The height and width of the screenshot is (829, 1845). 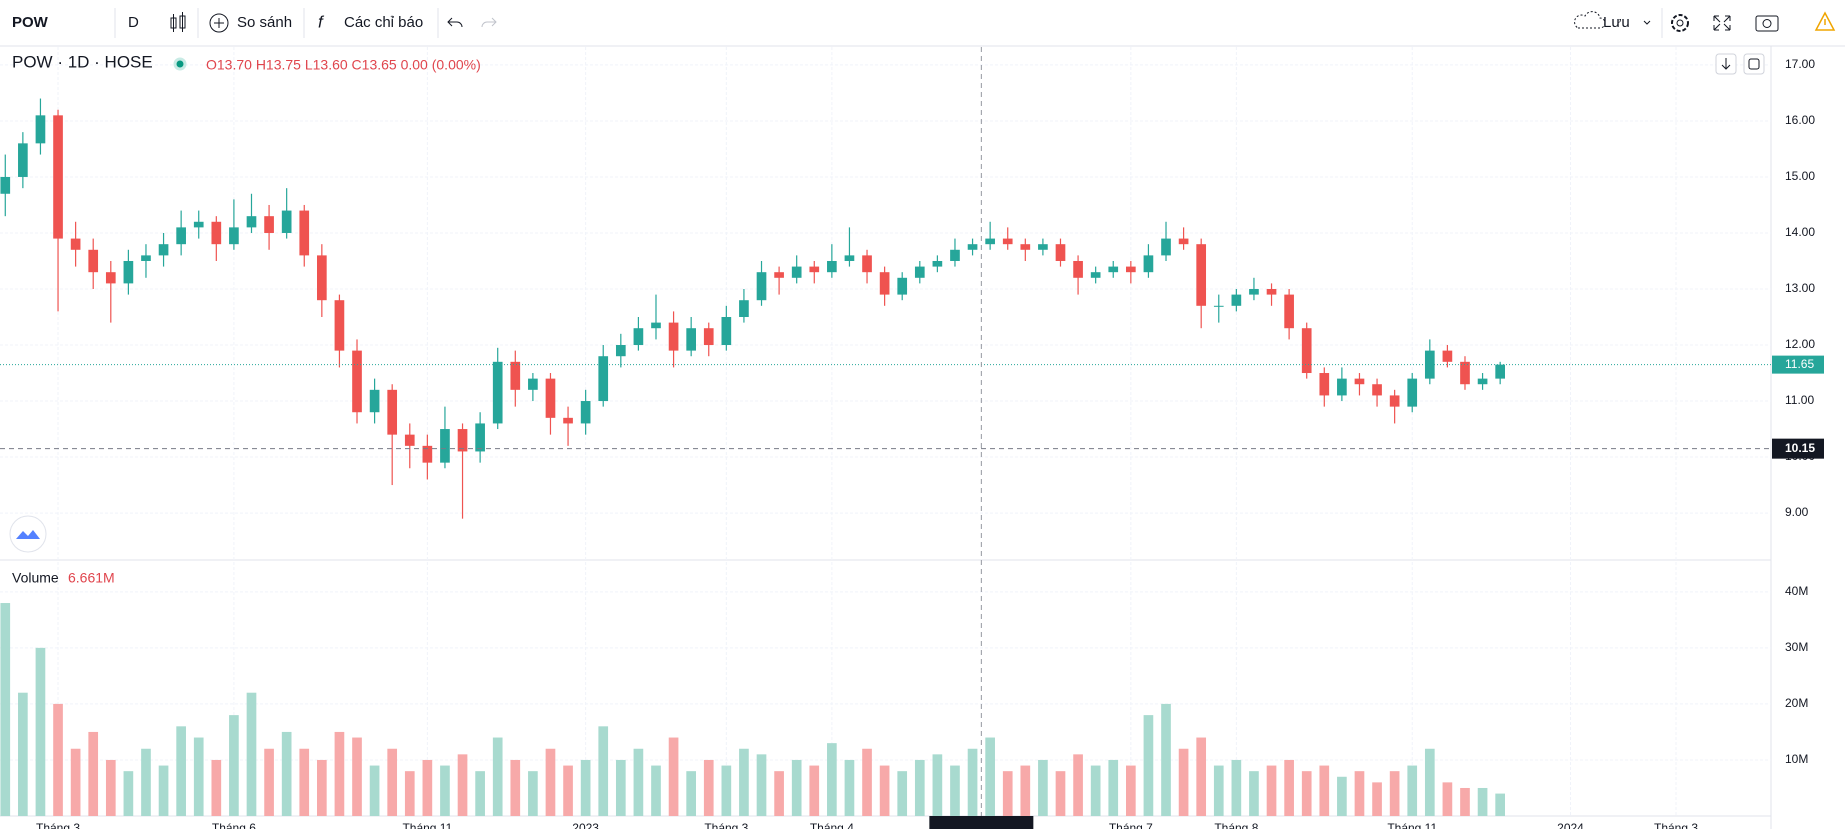 What do you see at coordinates (30, 22) in the screenshot?
I see `symbol: POW` at bounding box center [30, 22].